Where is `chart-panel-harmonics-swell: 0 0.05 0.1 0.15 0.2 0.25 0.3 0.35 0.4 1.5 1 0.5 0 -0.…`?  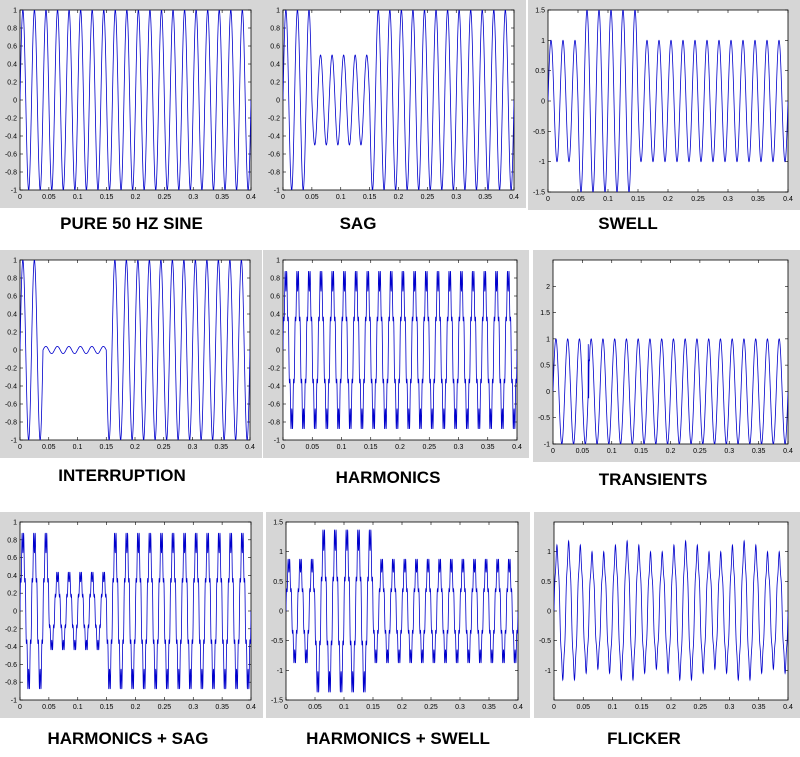
chart-panel-harmonics-swell: 0 0.05 0.1 0.15 0.2 0.25 0.3 0.35 0.4 1.5 1 0.5 0 -0.… is located at coordinates (398, 615).